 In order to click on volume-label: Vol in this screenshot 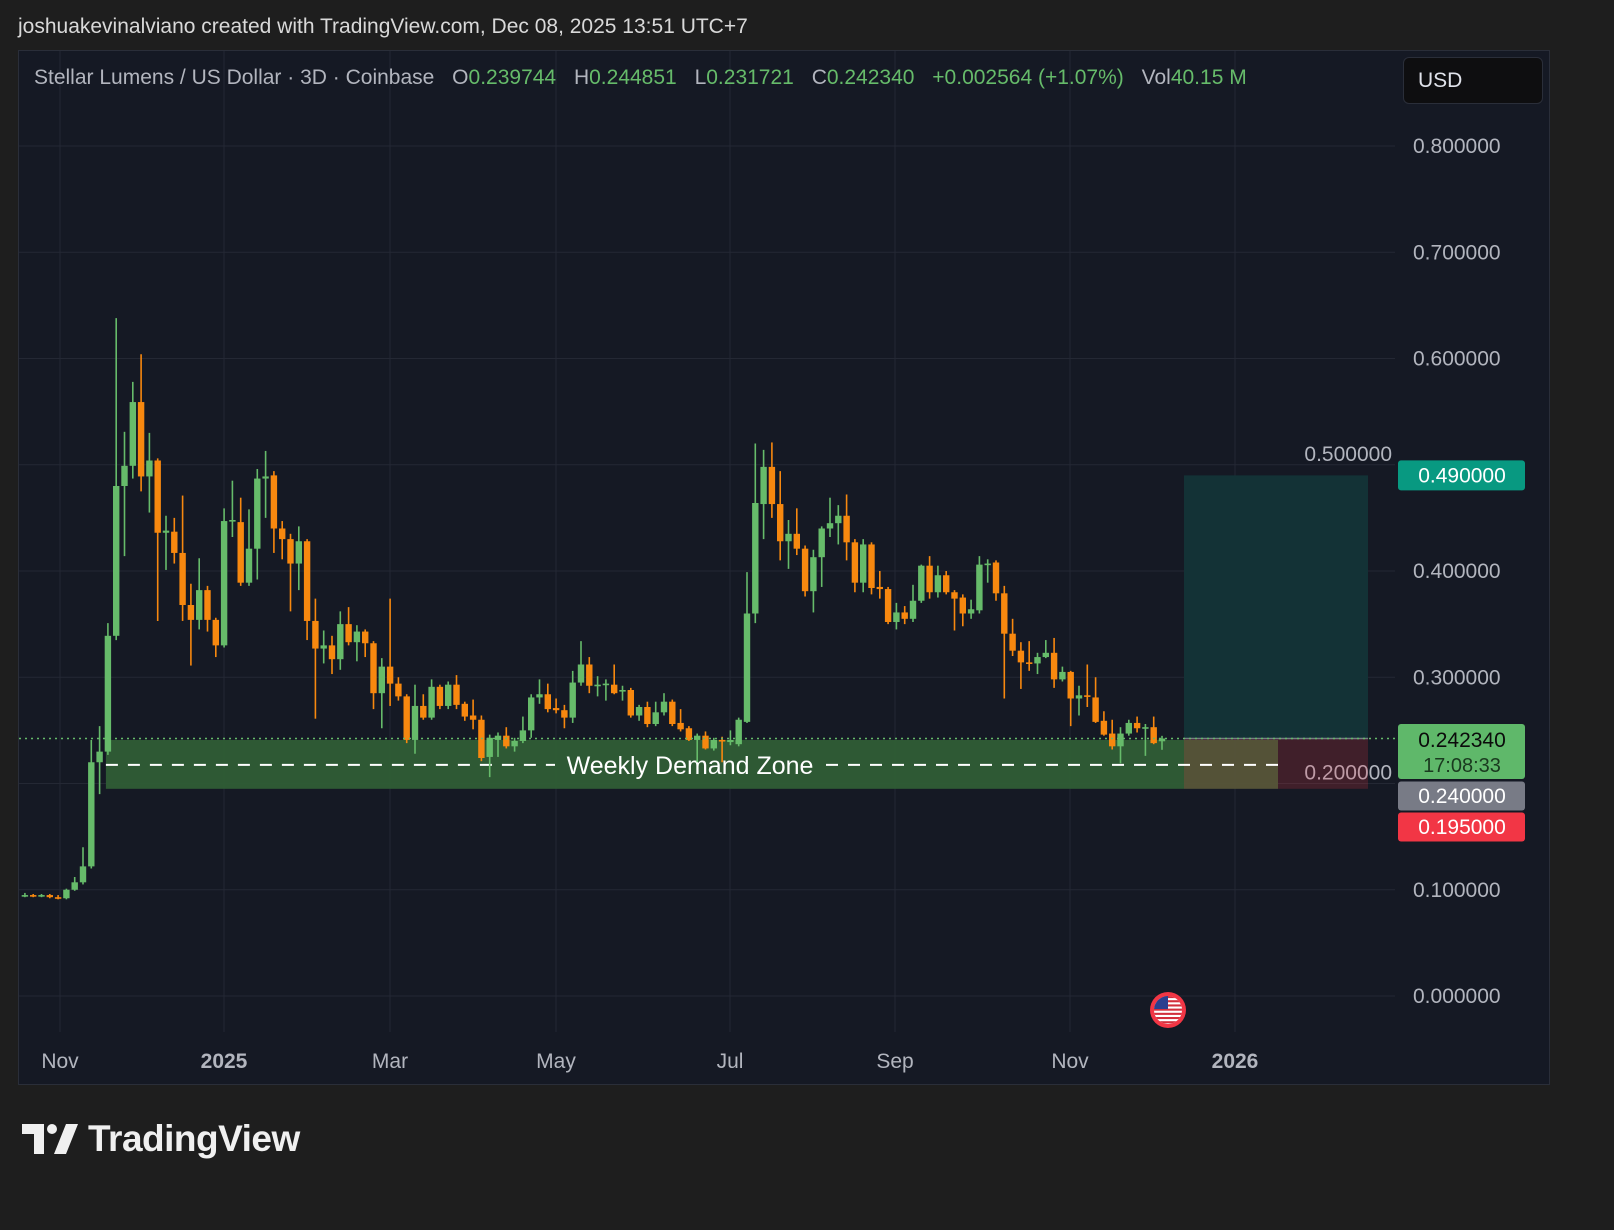, I will do `click(1156, 77)`.